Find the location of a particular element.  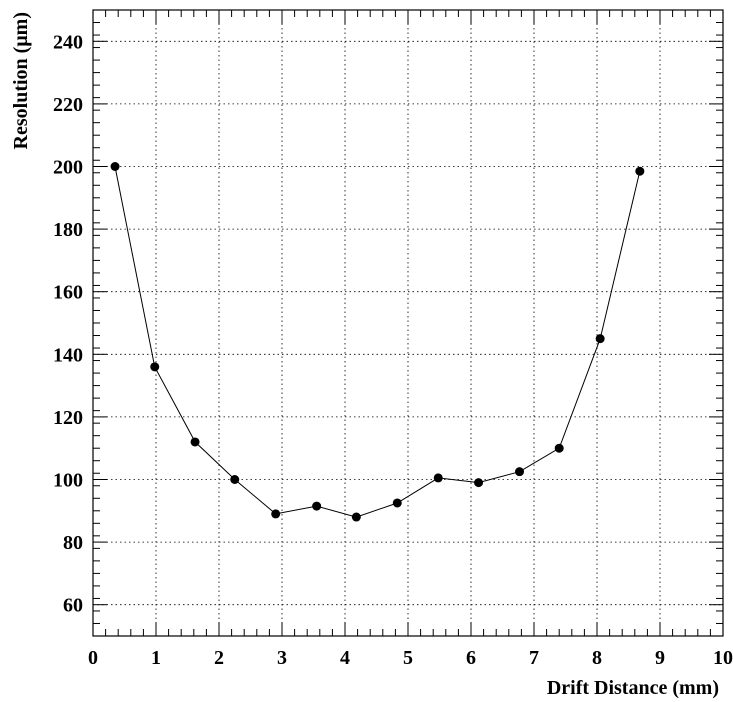

x-tick-label: 6 is located at coordinates (471, 658).